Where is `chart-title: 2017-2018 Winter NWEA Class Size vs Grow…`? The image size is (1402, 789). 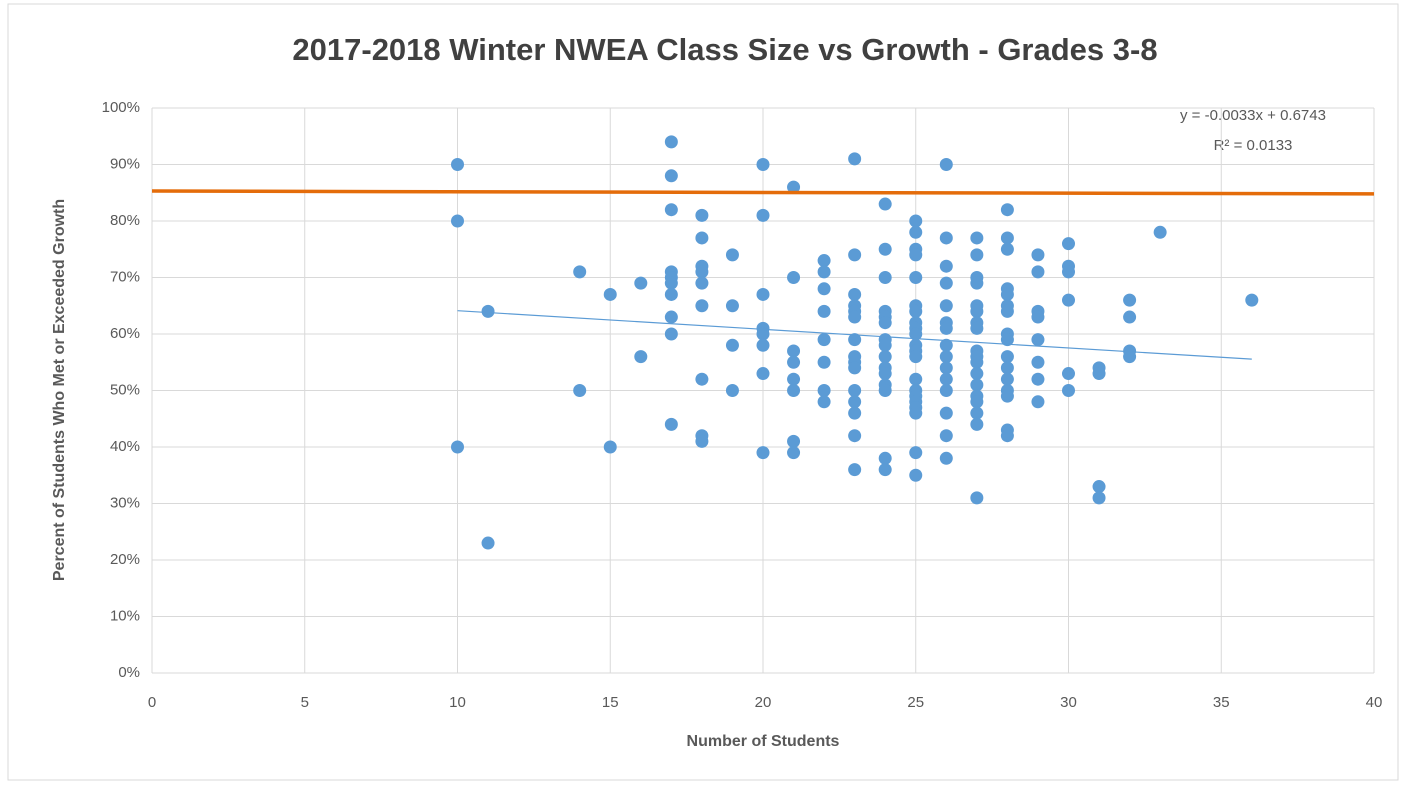 chart-title: 2017-2018 Winter NWEA Class Size vs Grow… is located at coordinates (724, 49).